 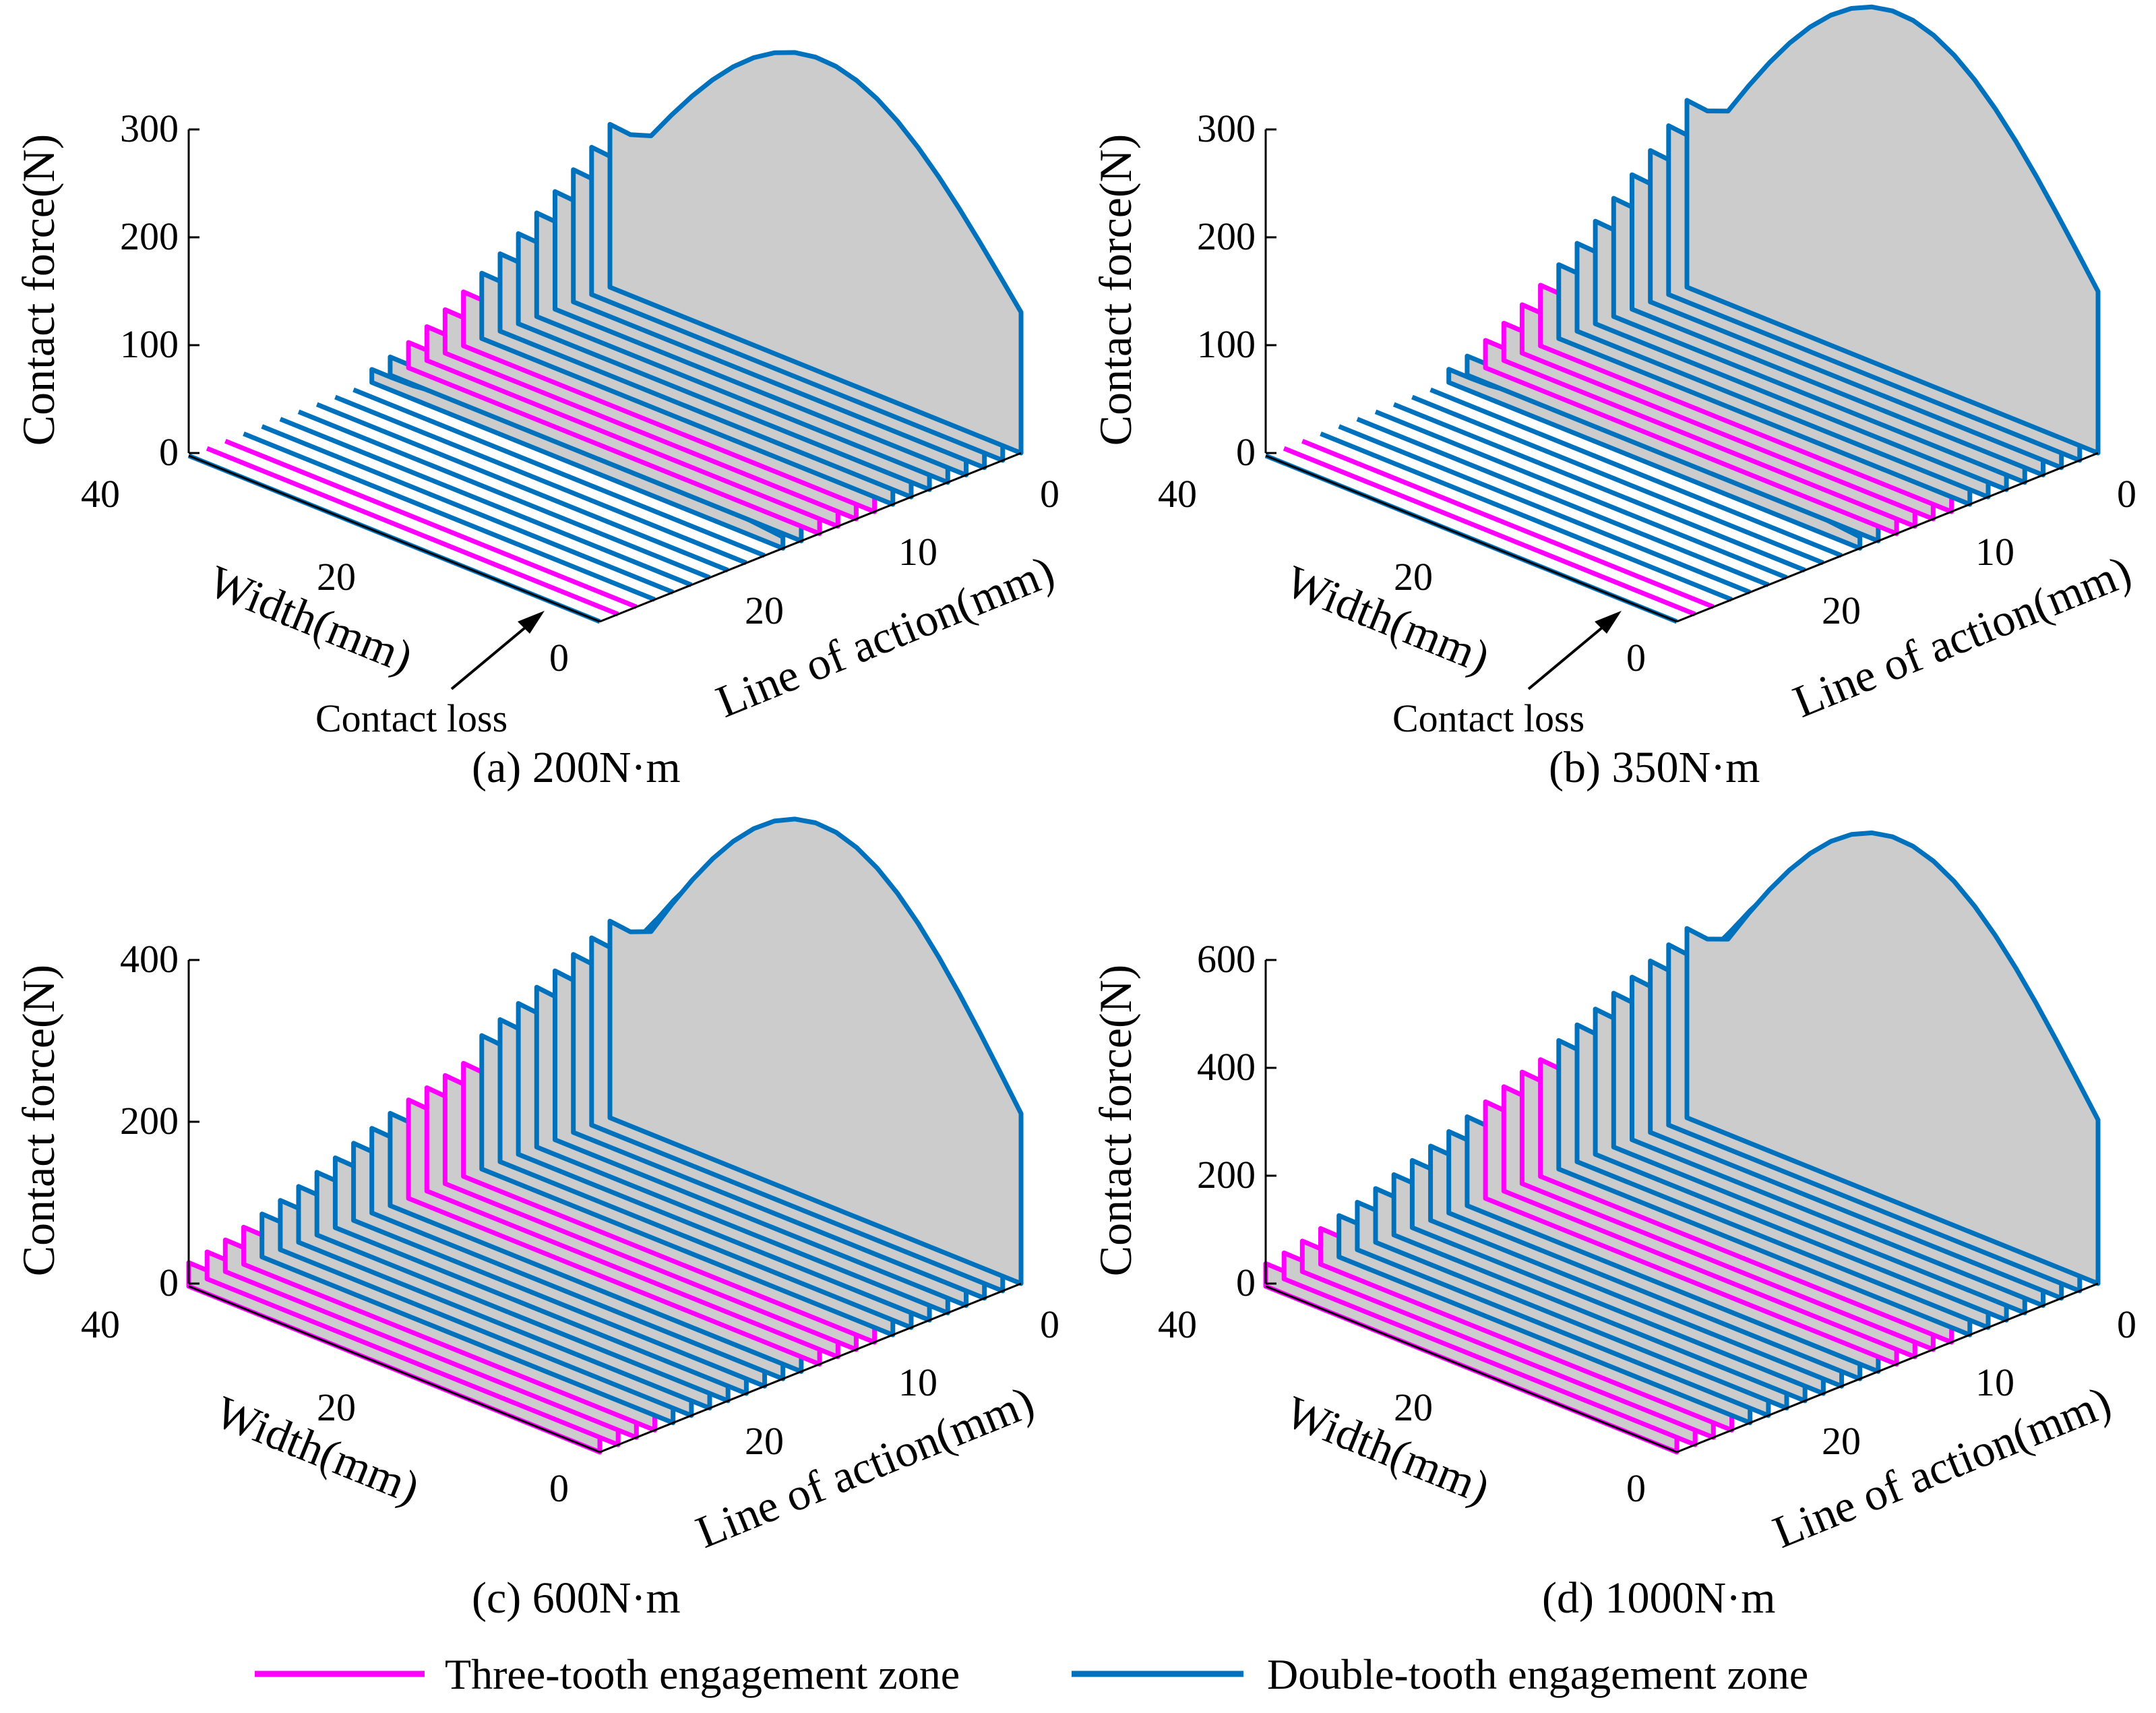 What do you see at coordinates (1569, 655) in the screenshot?
I see `contact-loss-arrow-b` at bounding box center [1569, 655].